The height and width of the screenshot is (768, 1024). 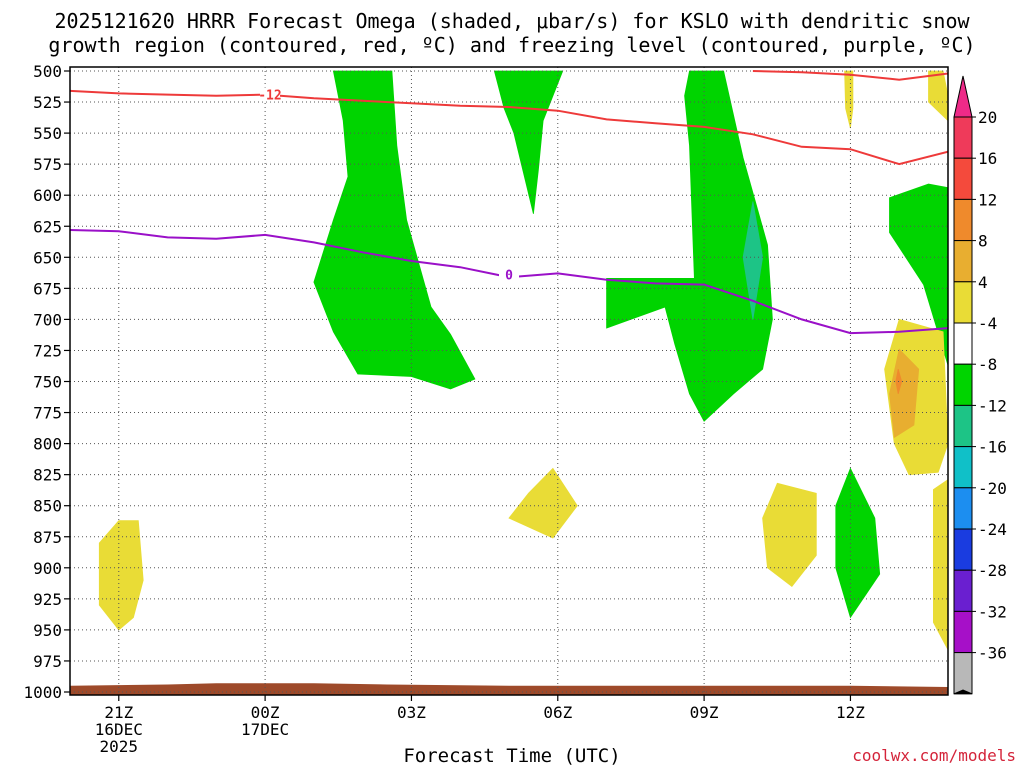 What do you see at coordinates (47, 661) in the screenshot?
I see `y-tick-label-975: 975` at bounding box center [47, 661].